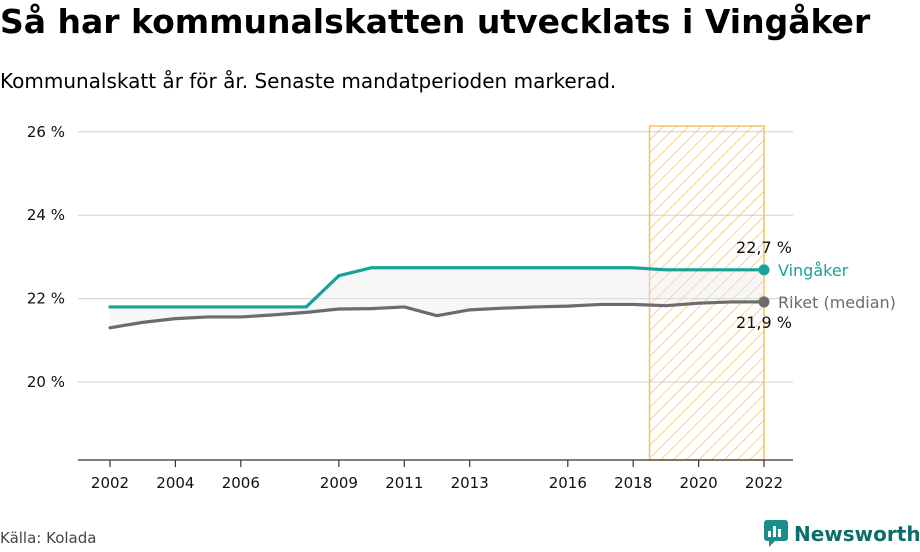 Image resolution: width=920 pixels, height=552 pixels. I want to click on y-tick-label: 24 %, so click(46, 215).